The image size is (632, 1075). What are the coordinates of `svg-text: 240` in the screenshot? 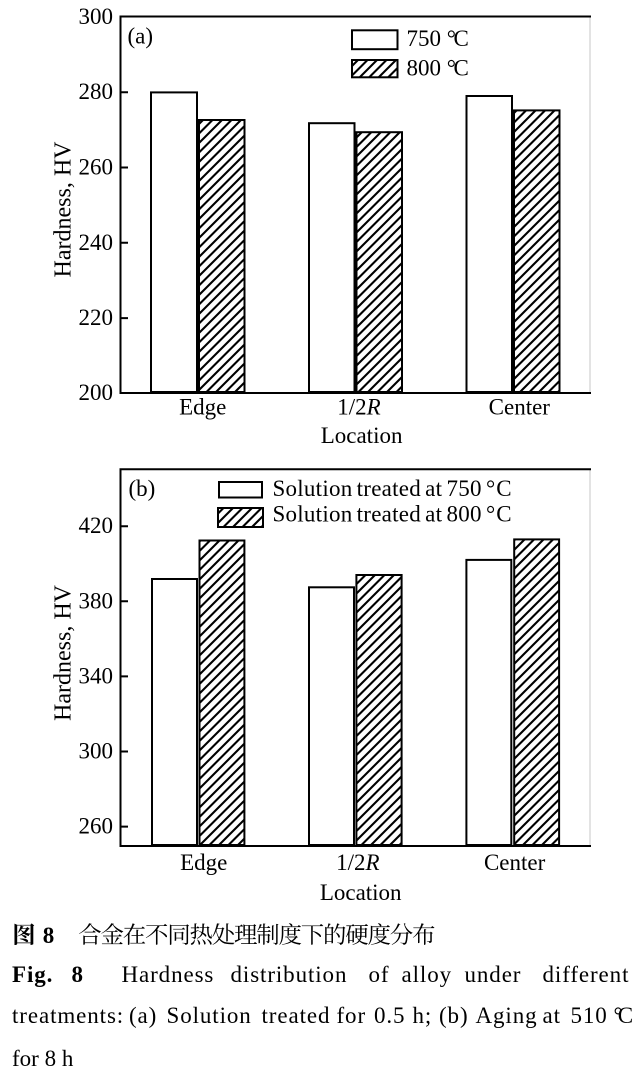 It's located at (96, 242).